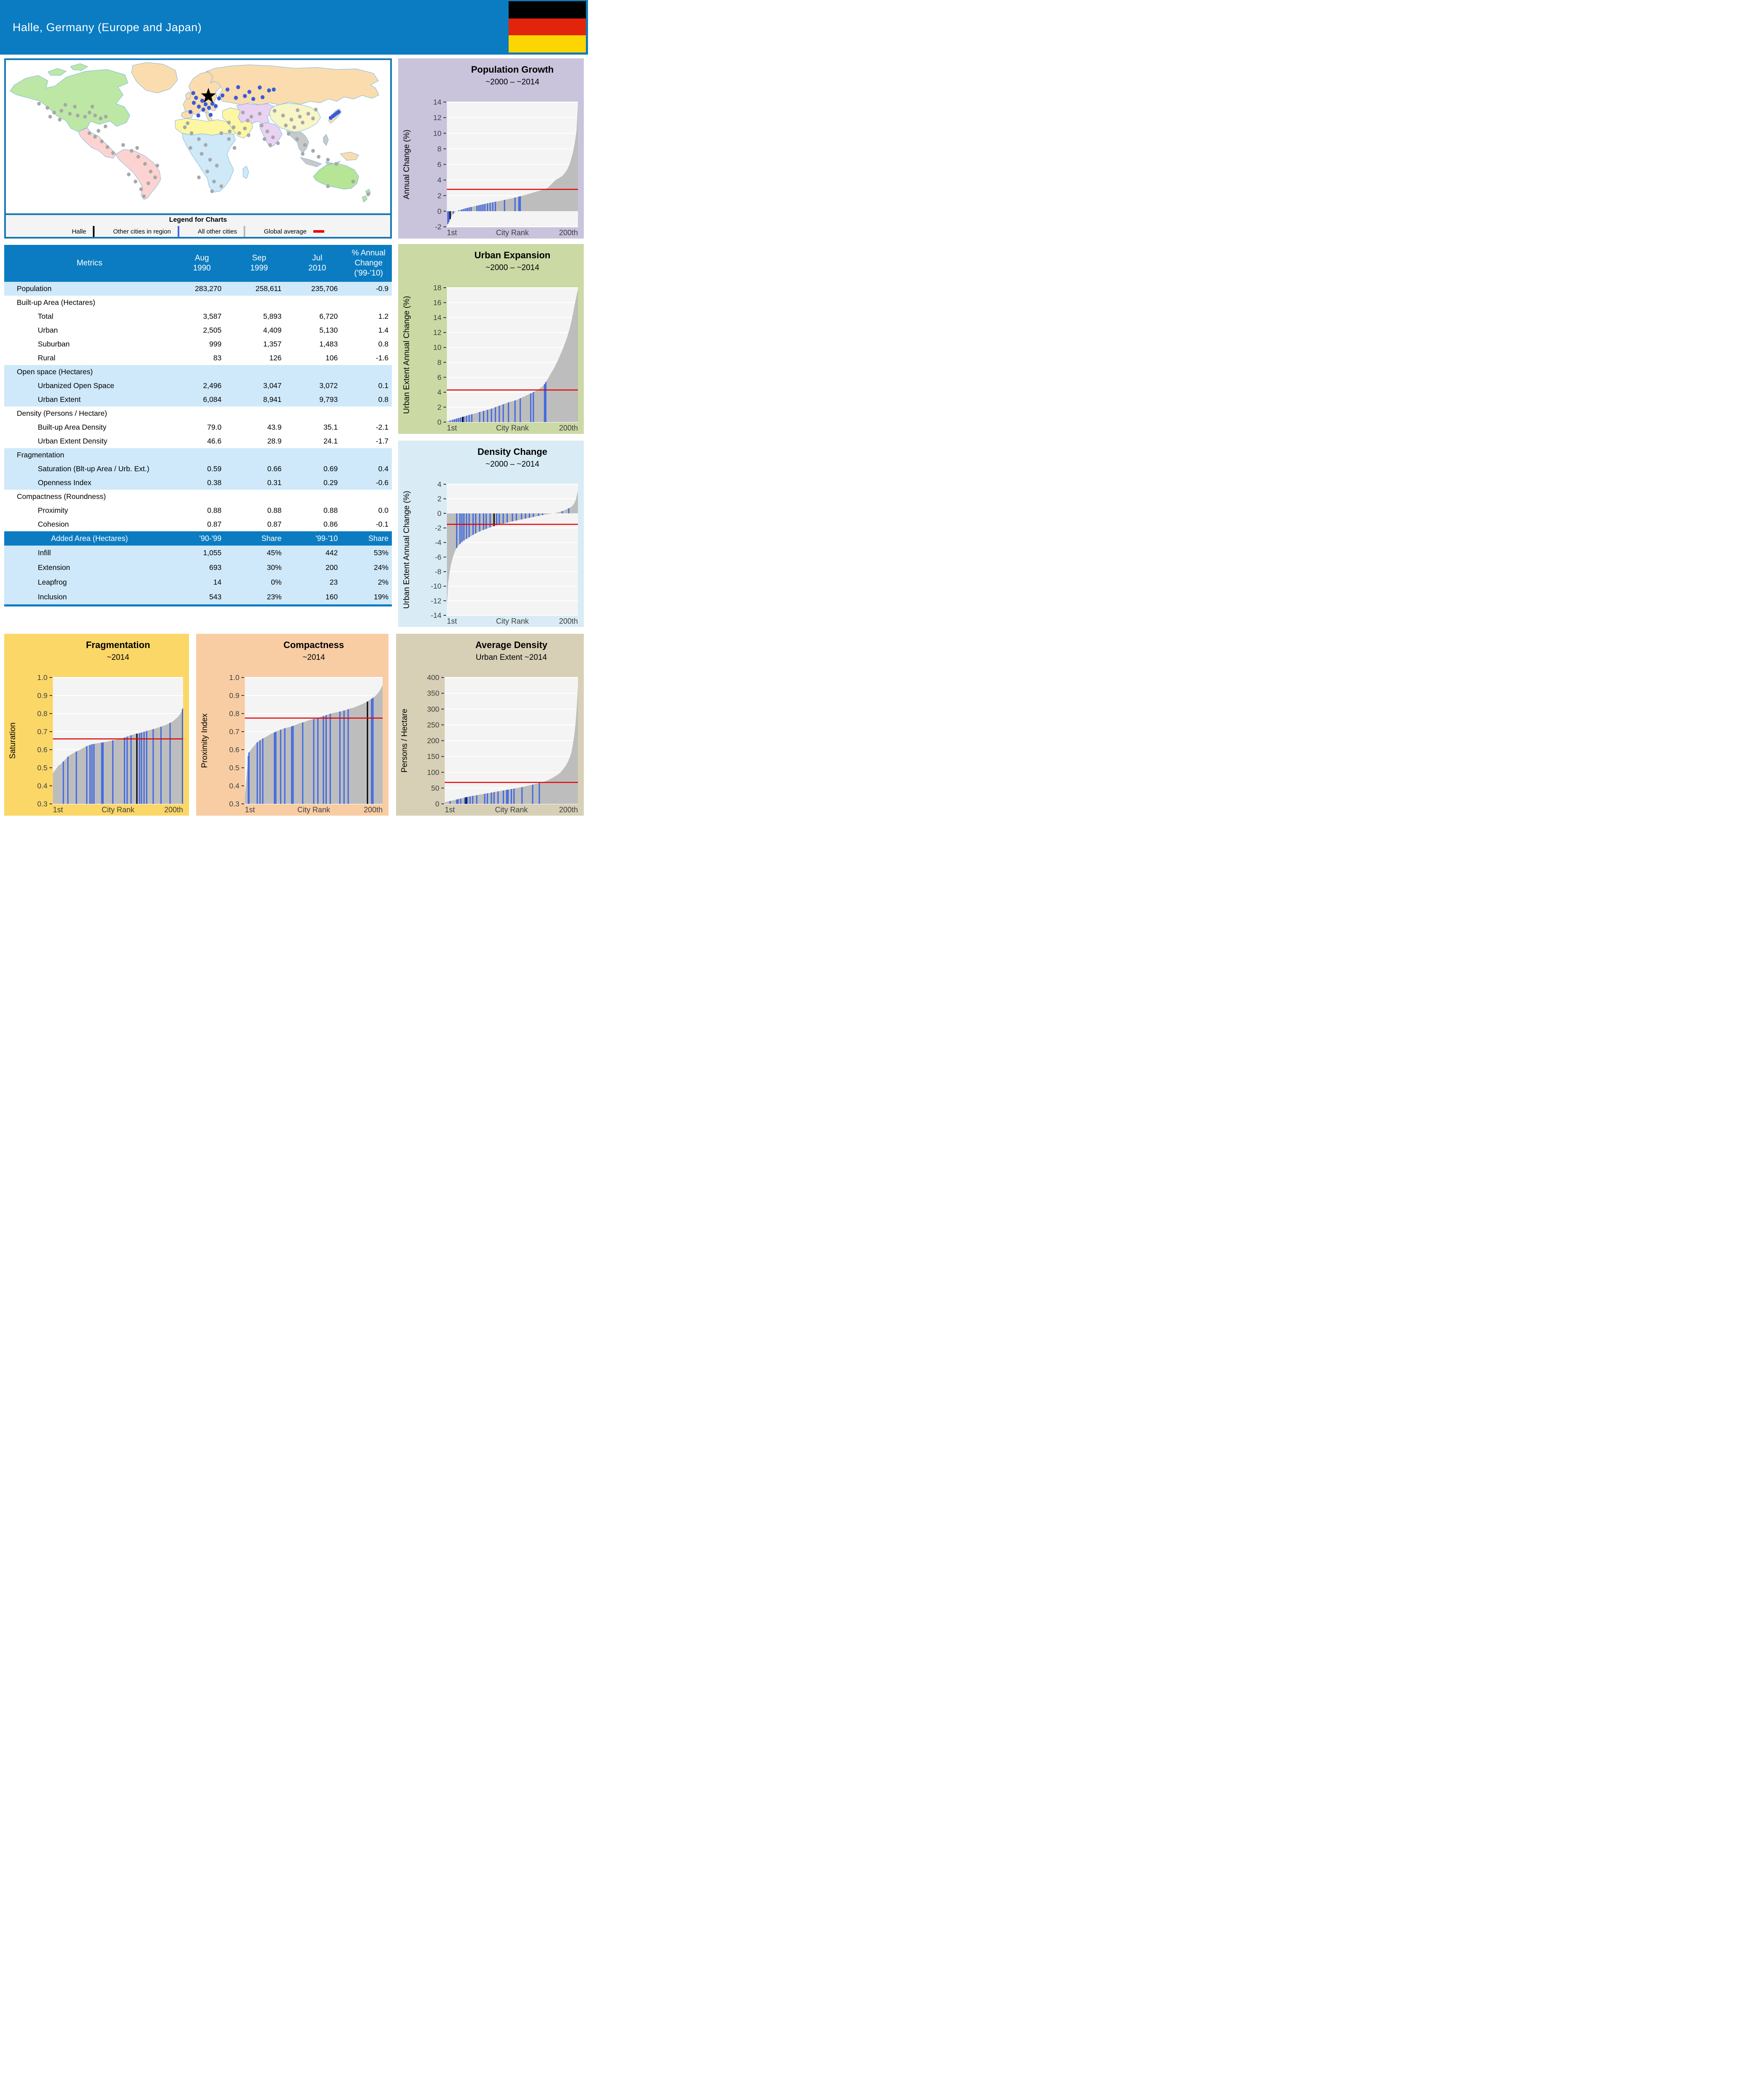 This screenshot has width=1764, height=2100. Describe the element at coordinates (259, 330) in the screenshot. I see `cell-value: 4,409` at that location.